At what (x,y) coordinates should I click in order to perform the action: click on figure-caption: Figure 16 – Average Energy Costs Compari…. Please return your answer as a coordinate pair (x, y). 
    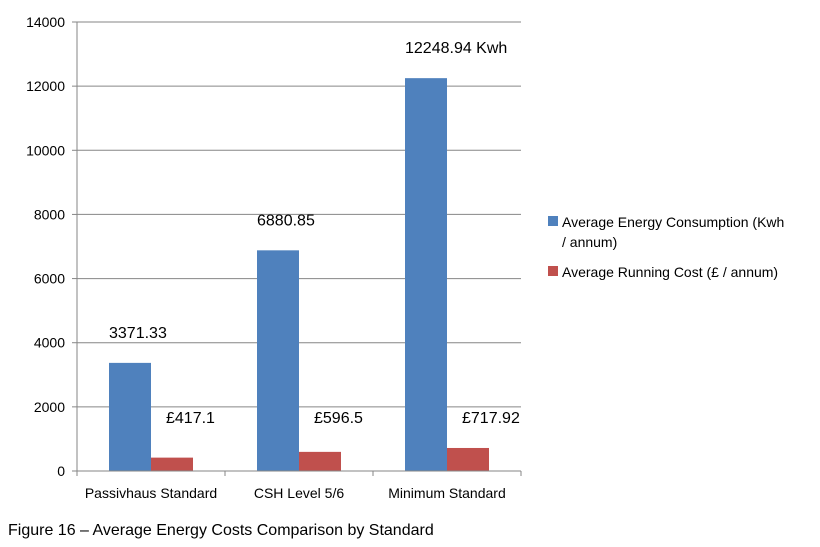
    Looking at the image, I should click on (221, 530).